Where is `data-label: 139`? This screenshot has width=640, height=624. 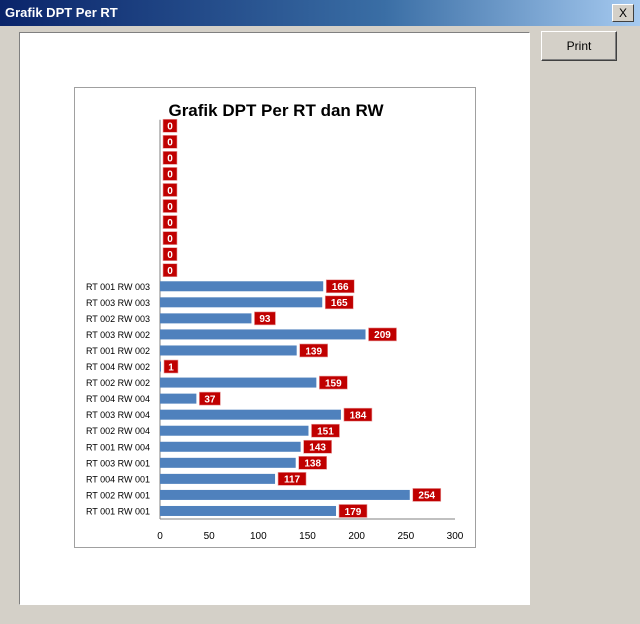 data-label: 139 is located at coordinates (313, 351).